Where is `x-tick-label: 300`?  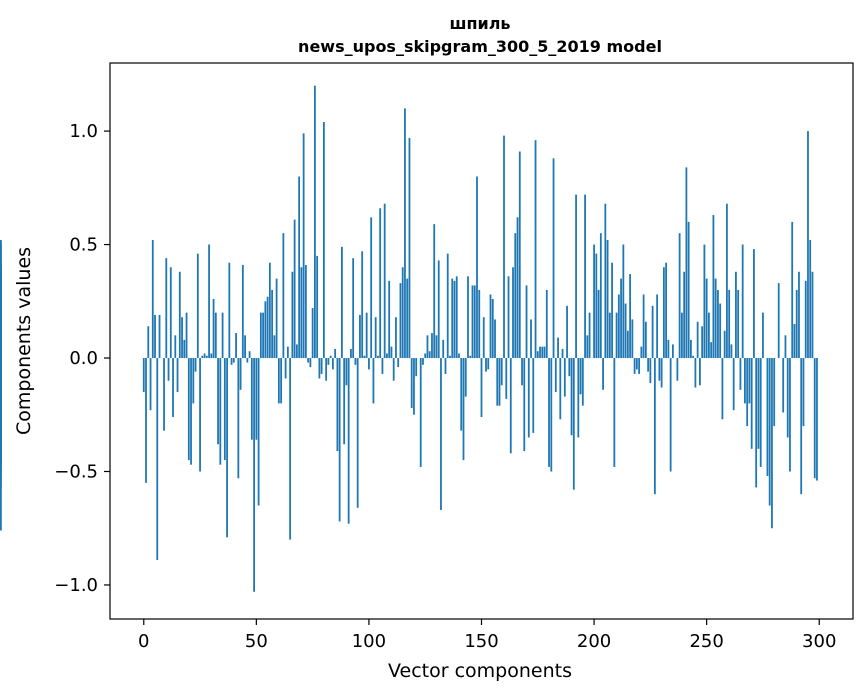
x-tick-label: 300 is located at coordinates (819, 641).